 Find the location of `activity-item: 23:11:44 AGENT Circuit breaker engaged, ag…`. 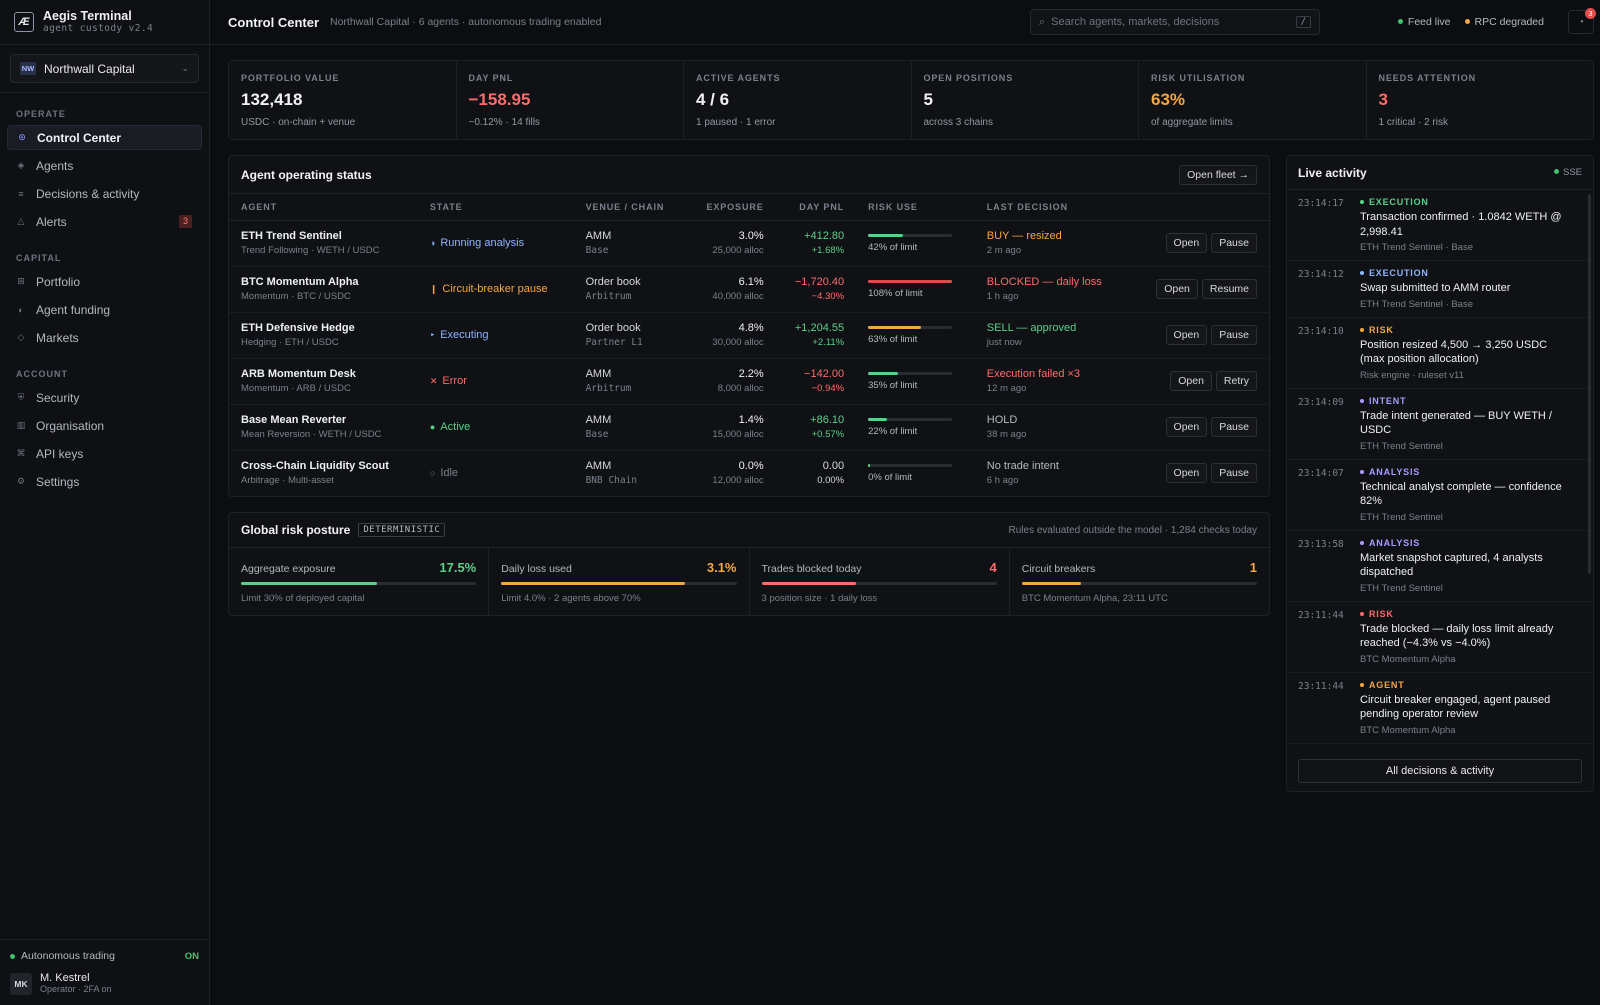

activity-item: 23:11:44 AGENT Circuit breaker engaged, ag… is located at coordinates (1440, 708).